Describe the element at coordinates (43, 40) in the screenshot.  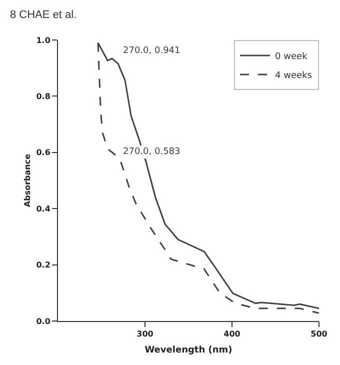
I see `y-tick-label: 1.0` at that location.